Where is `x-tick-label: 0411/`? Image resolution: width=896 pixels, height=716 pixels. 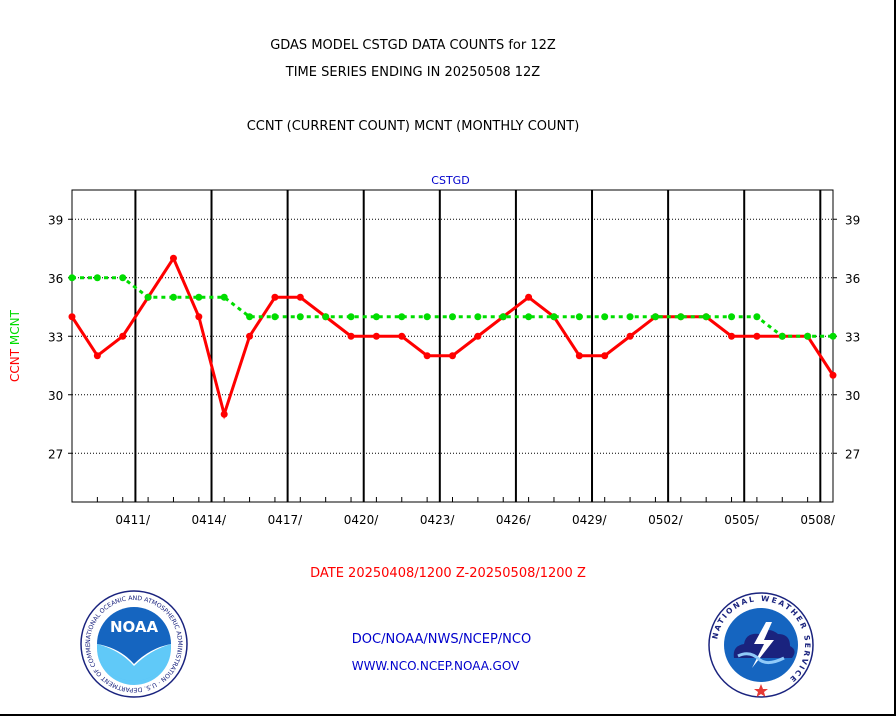
x-tick-label: 0411/ is located at coordinates (133, 520).